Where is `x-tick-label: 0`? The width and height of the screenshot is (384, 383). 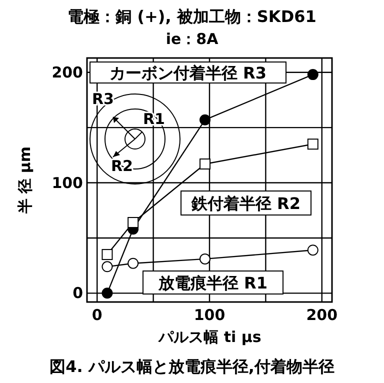
x-tick-label: 0 is located at coordinates (97, 315).